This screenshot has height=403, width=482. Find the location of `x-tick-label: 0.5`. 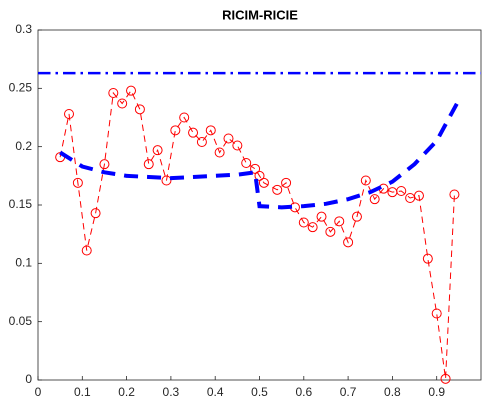

x-tick-label: 0.5 is located at coordinates (259, 392).